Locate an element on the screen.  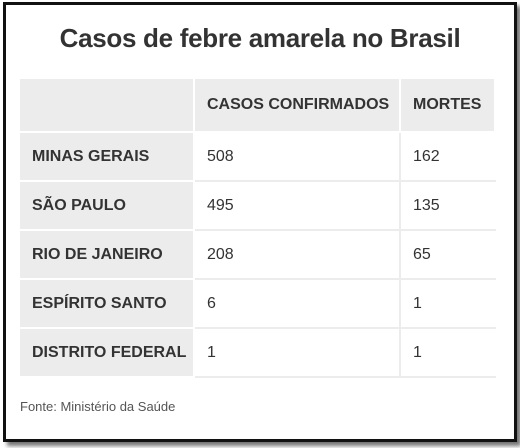
table-row: DISTRITO FEDERAL 1 1 is located at coordinates (258, 353).